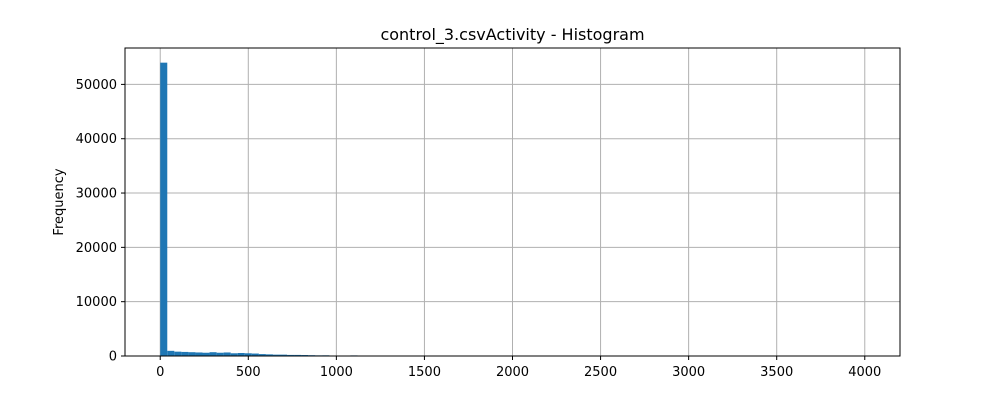  I want to click on y-tick-label: 0, so click(113, 357).